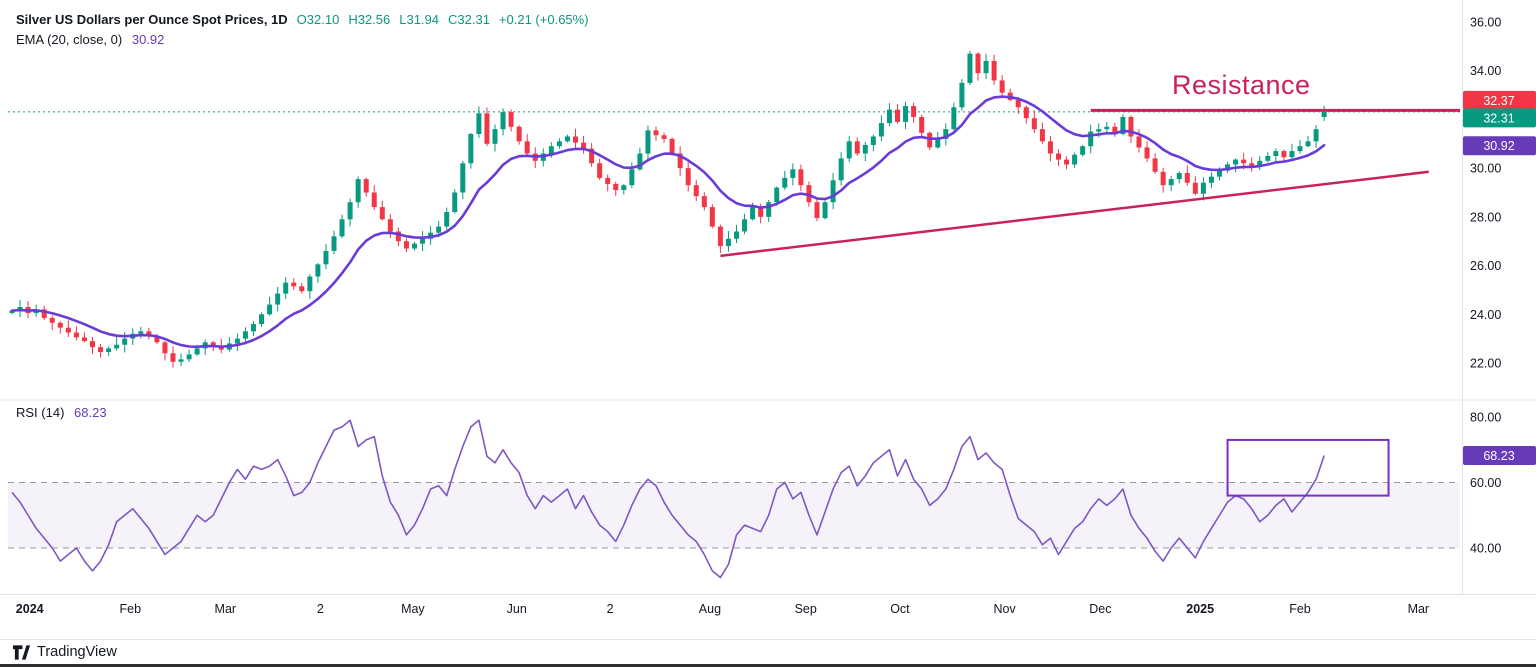 The image size is (1536, 667). I want to click on resistance-annotation-label: Resistance, so click(1241, 85).